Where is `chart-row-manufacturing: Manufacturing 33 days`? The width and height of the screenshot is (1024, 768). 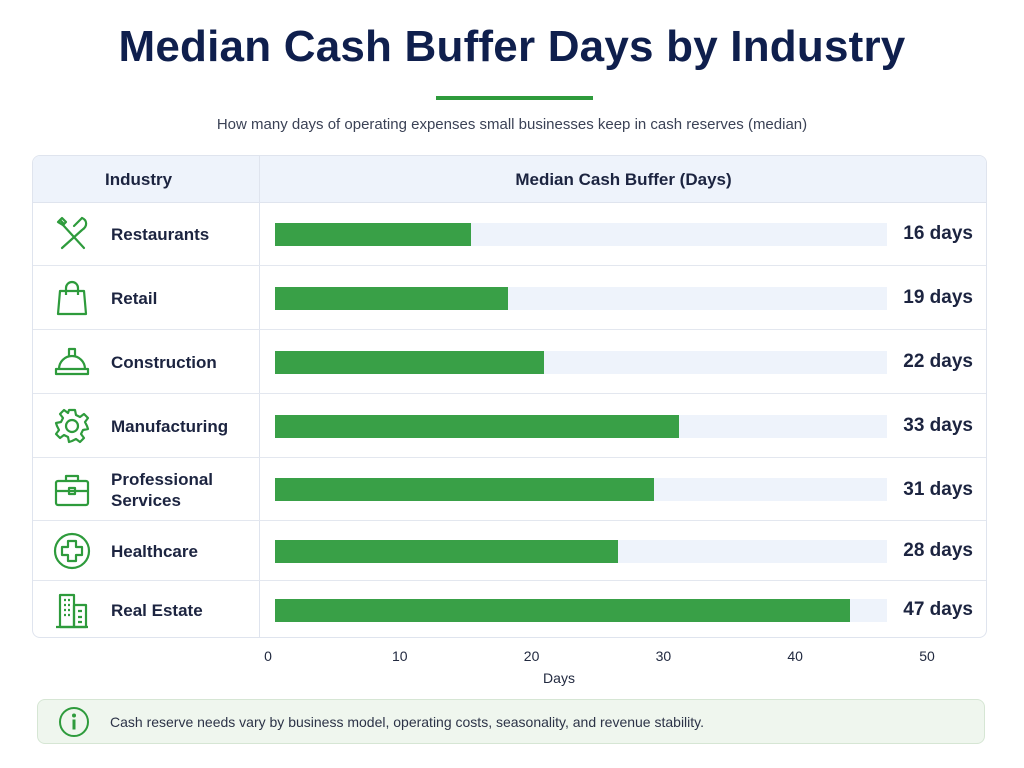
chart-row-manufacturing: Manufacturing 33 days is located at coordinates (509, 426).